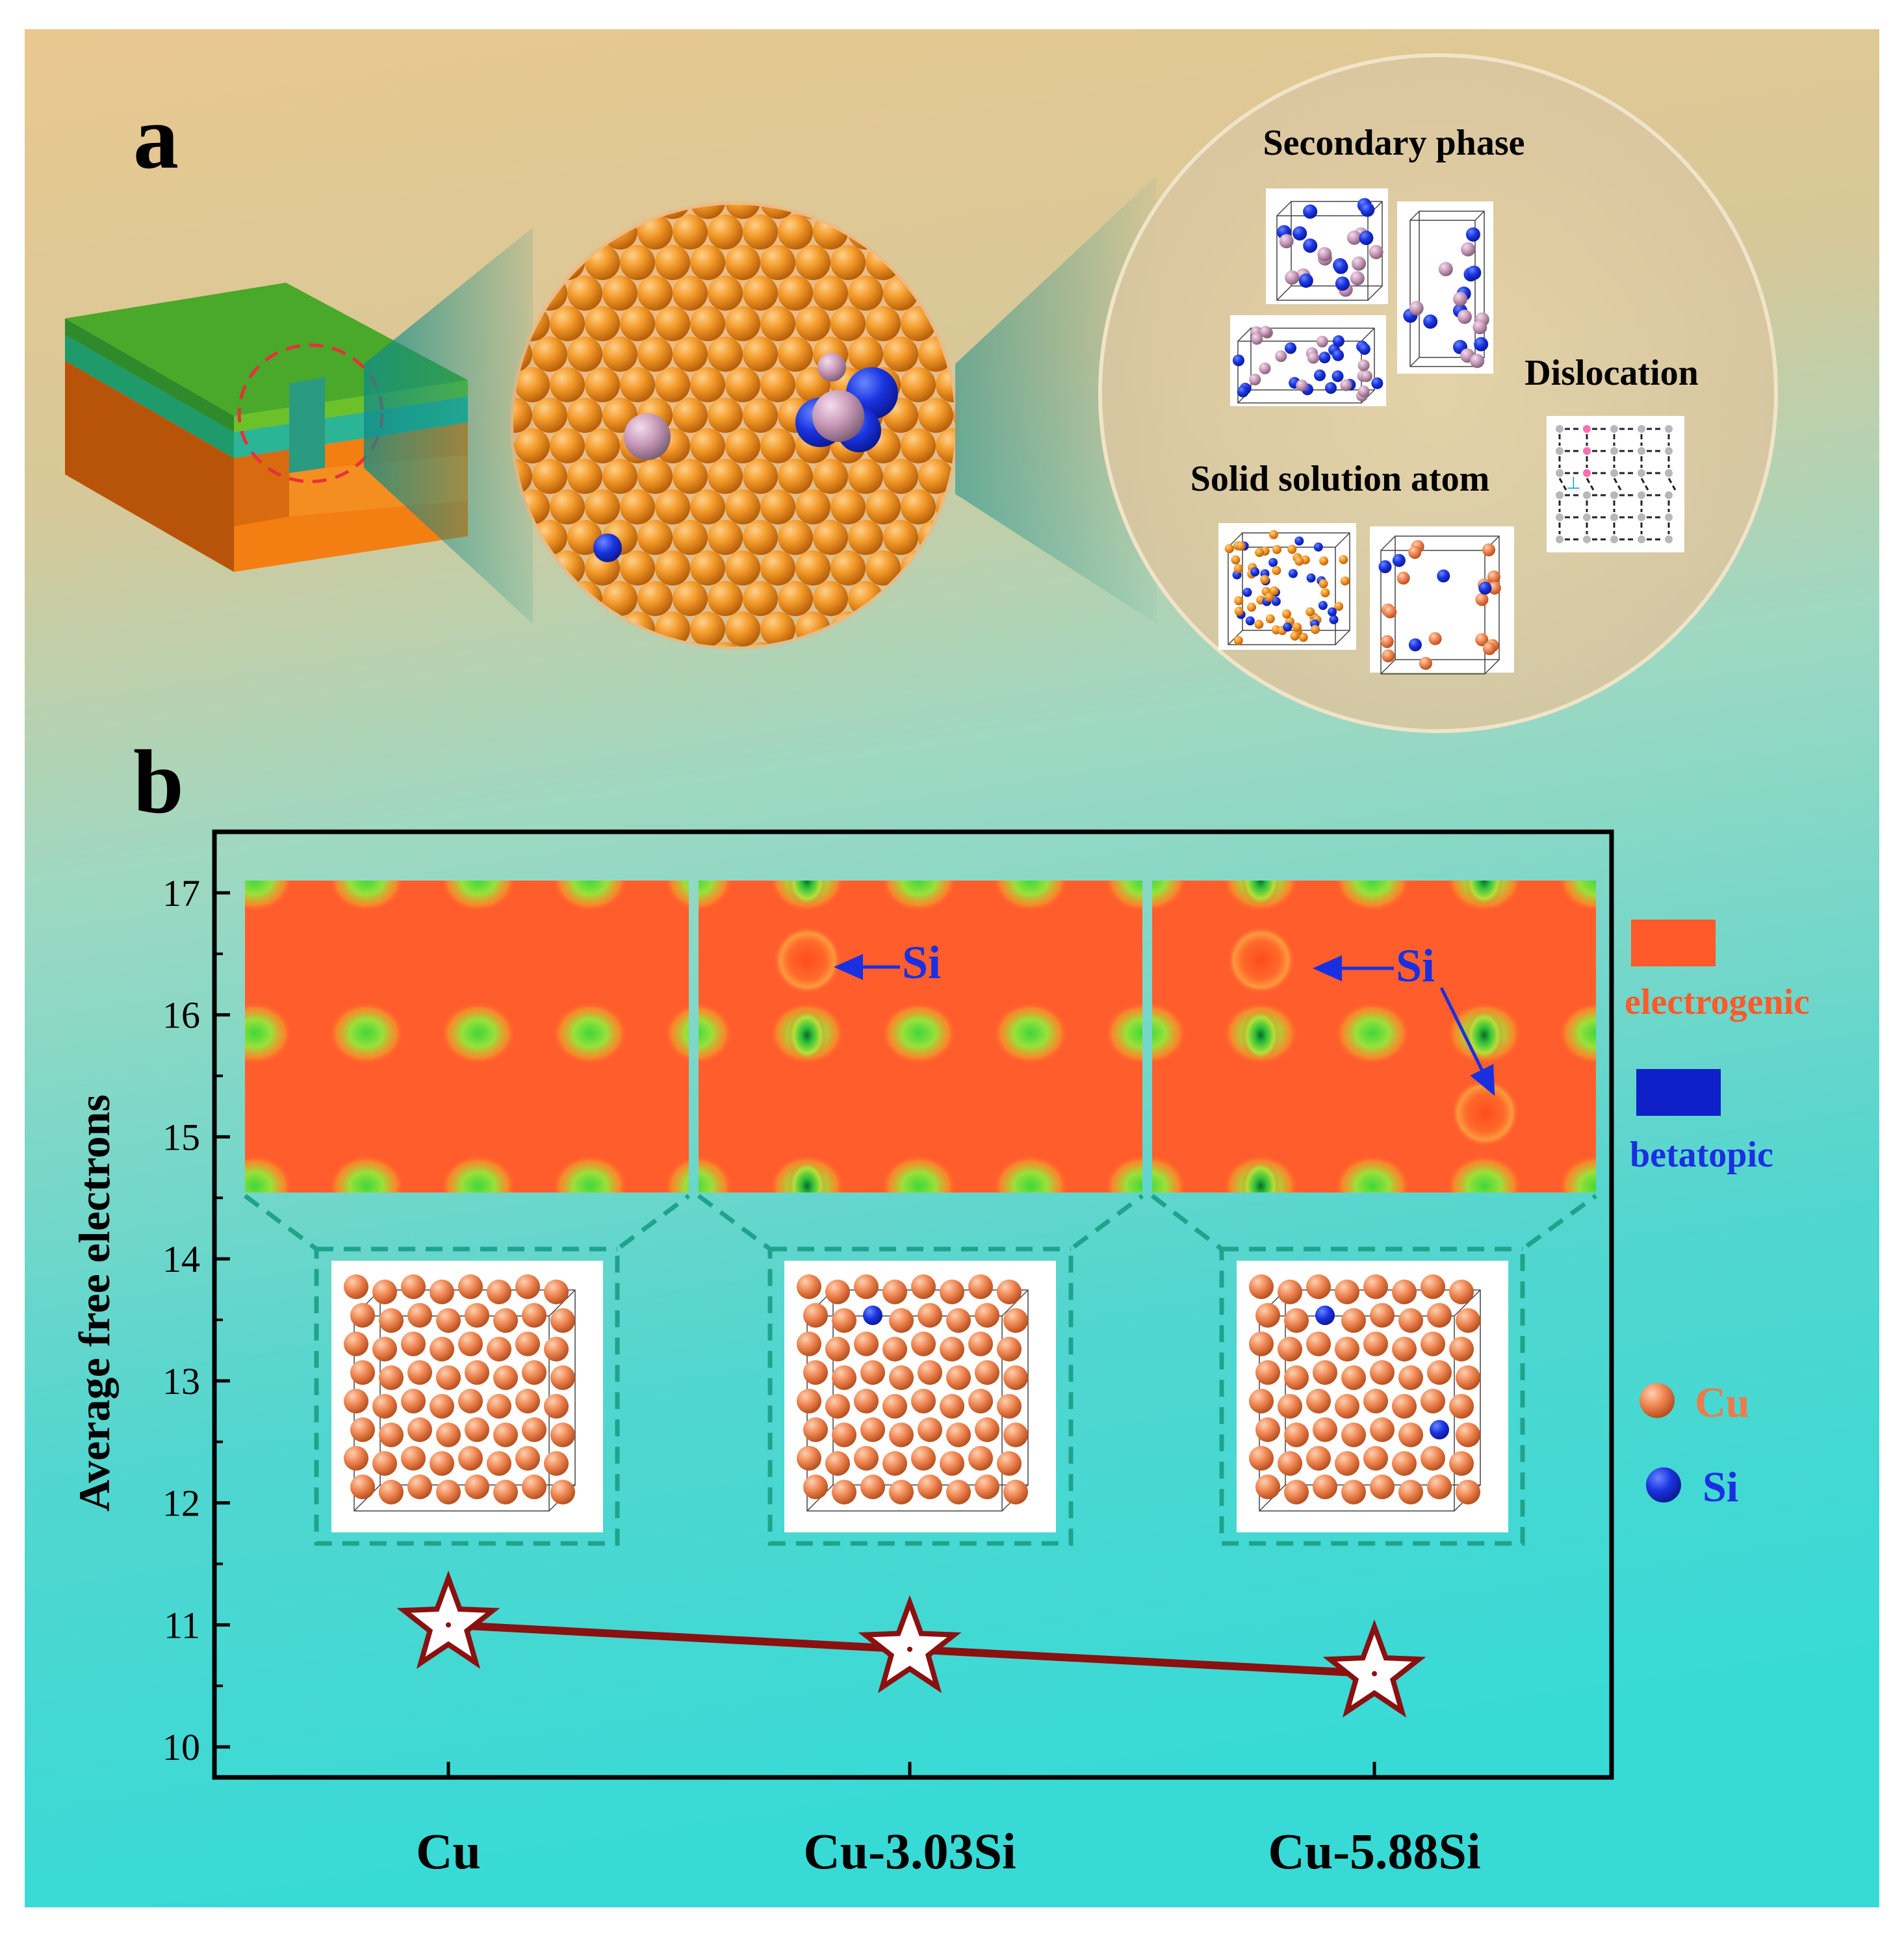 Image resolution: width=1904 pixels, height=1934 pixels. Describe the element at coordinates (949, 1821) in the screenshot. I see `x-axis: Cu Cu-3.03Si Cu-5.88Si` at that location.